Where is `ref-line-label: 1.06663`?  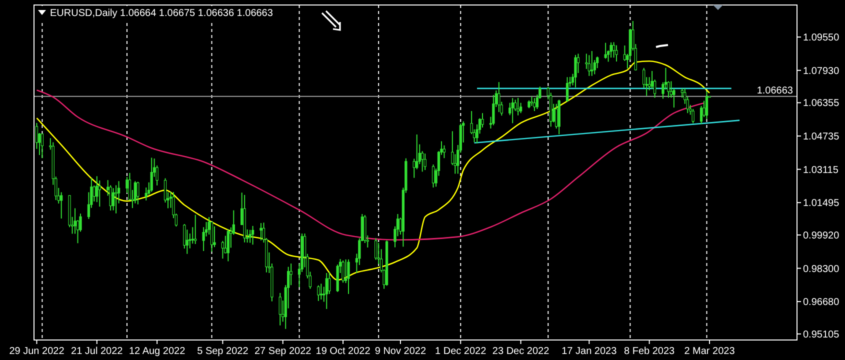 ref-line-label: 1.06663 is located at coordinates (775, 90).